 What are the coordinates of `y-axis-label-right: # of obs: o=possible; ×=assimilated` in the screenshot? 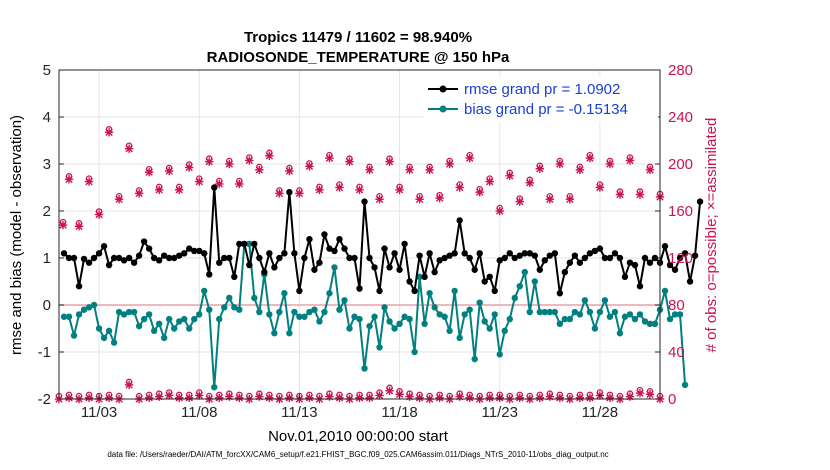 It's located at (711, 235).